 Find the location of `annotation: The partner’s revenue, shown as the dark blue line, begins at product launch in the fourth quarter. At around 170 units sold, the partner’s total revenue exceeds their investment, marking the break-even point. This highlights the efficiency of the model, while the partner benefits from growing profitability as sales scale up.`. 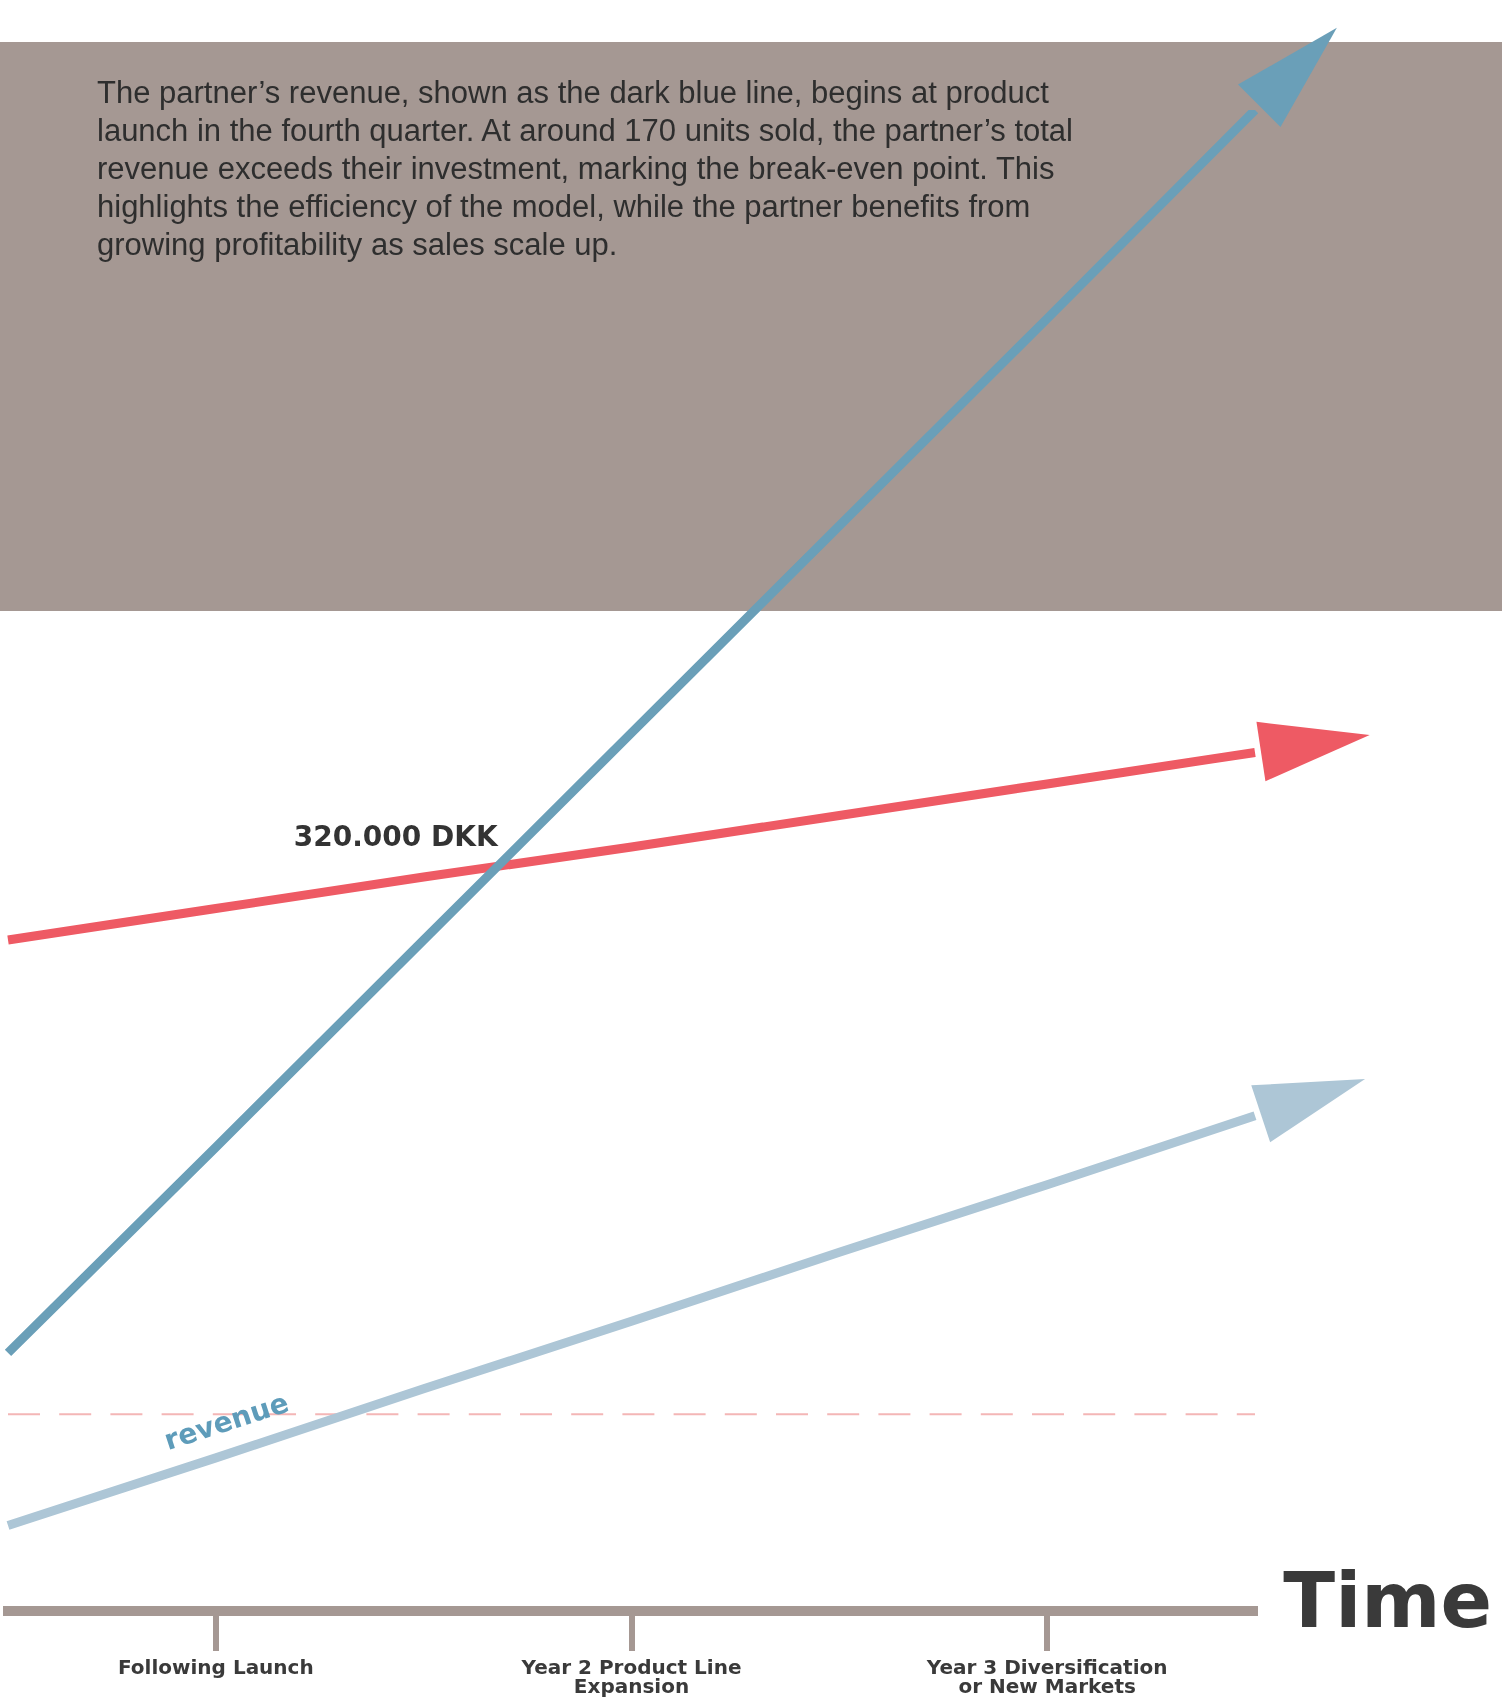

annotation: The partner’s revenue, shown as the dark blue line, begins at product launch in the fourth quarter. At around 170 units sold, the partner’s total revenue exceeds their investment, marking the break-even point. This highlights the efficiency of the model, while the partner benefits from growing profitability as sales scale up. is located at coordinates (585, 169).